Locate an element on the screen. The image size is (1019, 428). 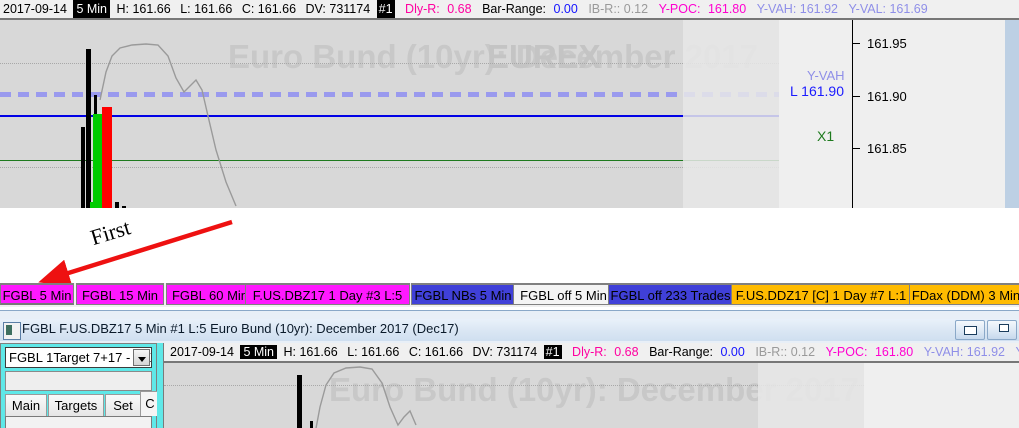
bstatus-bar-range-label: Bar-Range: is located at coordinates (681, 352).